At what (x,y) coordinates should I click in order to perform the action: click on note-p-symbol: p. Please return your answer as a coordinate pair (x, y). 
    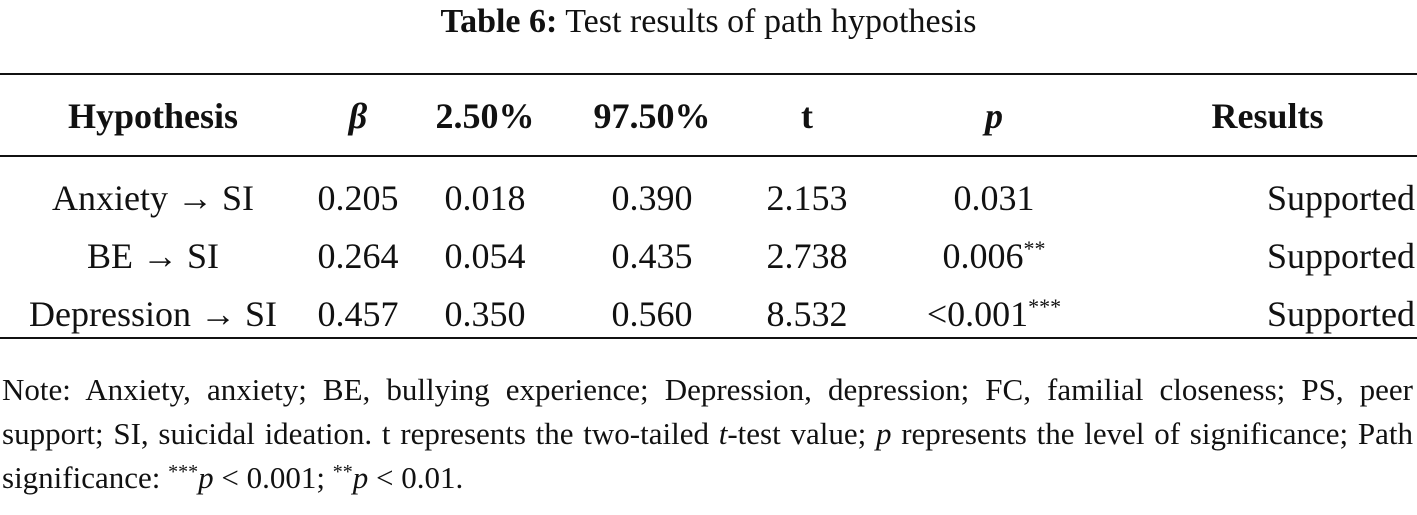
    Looking at the image, I should click on (883, 433).